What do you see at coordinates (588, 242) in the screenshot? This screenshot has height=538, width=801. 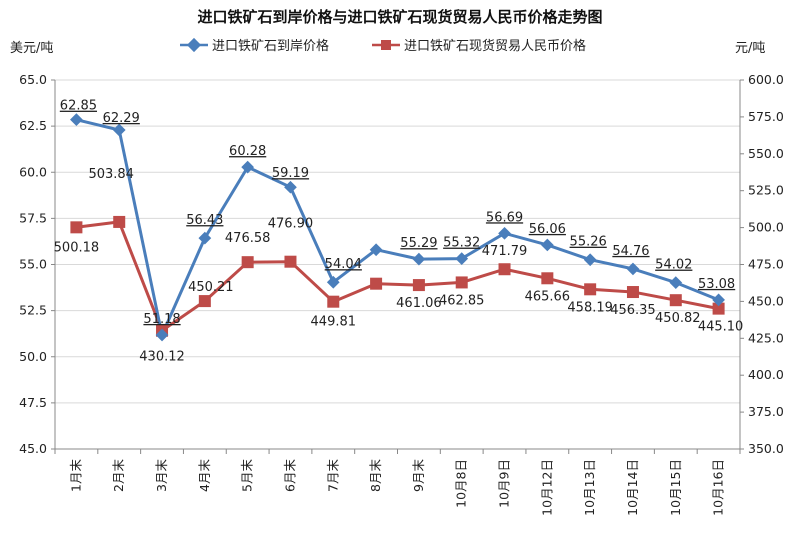 I see `data-label-cif-price: 55.26` at bounding box center [588, 242].